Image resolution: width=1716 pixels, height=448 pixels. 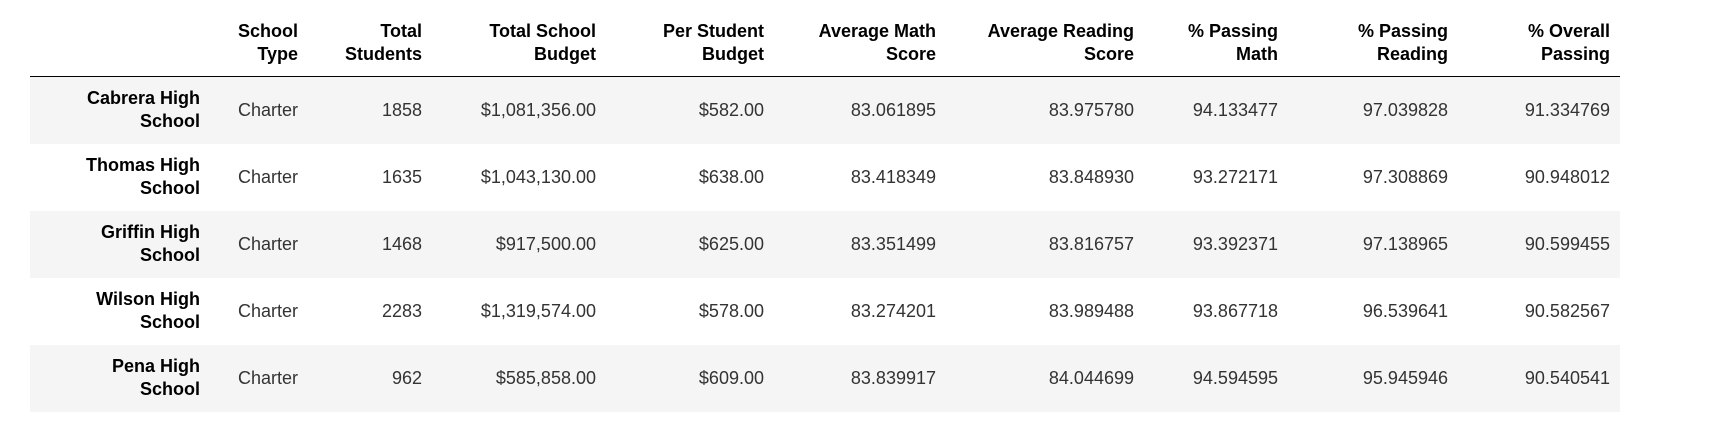 I want to click on header-per-student-budget: Per Student Budget, so click(x=690, y=46).